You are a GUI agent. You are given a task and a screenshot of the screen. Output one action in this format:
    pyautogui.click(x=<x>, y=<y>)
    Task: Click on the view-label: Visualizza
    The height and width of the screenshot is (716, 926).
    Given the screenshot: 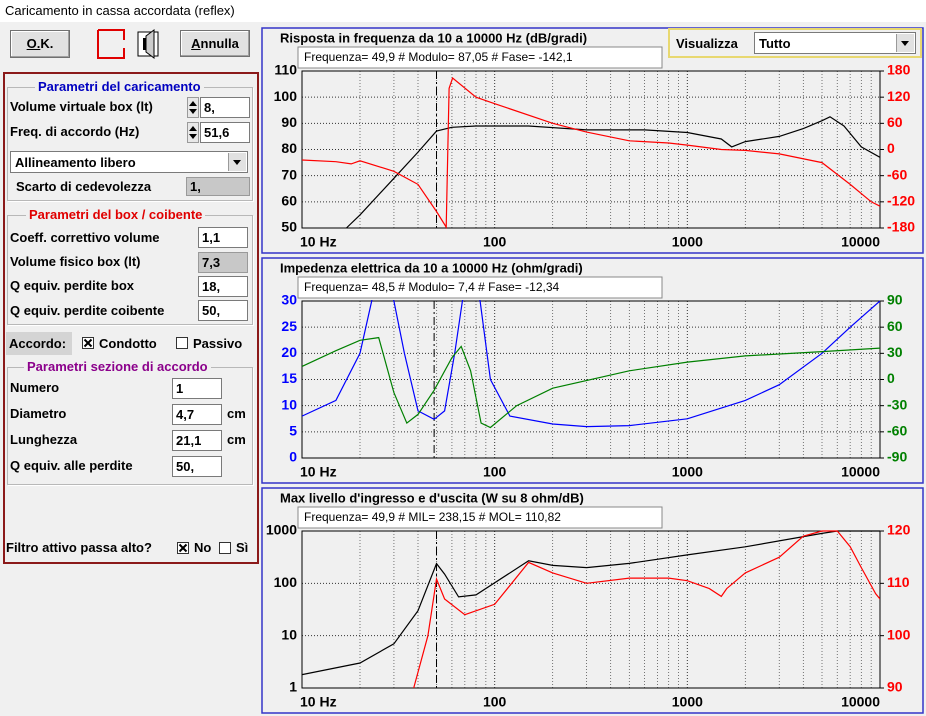 What is the action you would take?
    pyautogui.click(x=707, y=43)
    